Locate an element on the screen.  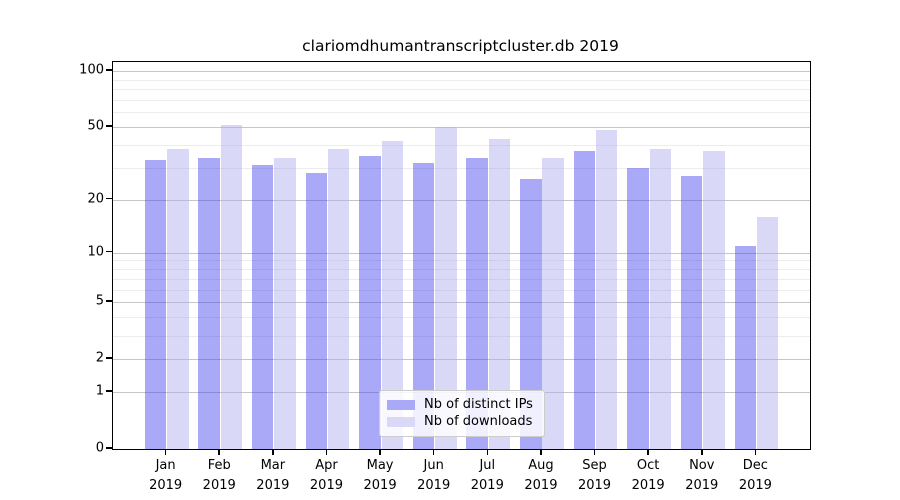
x-axis-tick-label: Aug 2019 is located at coordinates (541, 475).